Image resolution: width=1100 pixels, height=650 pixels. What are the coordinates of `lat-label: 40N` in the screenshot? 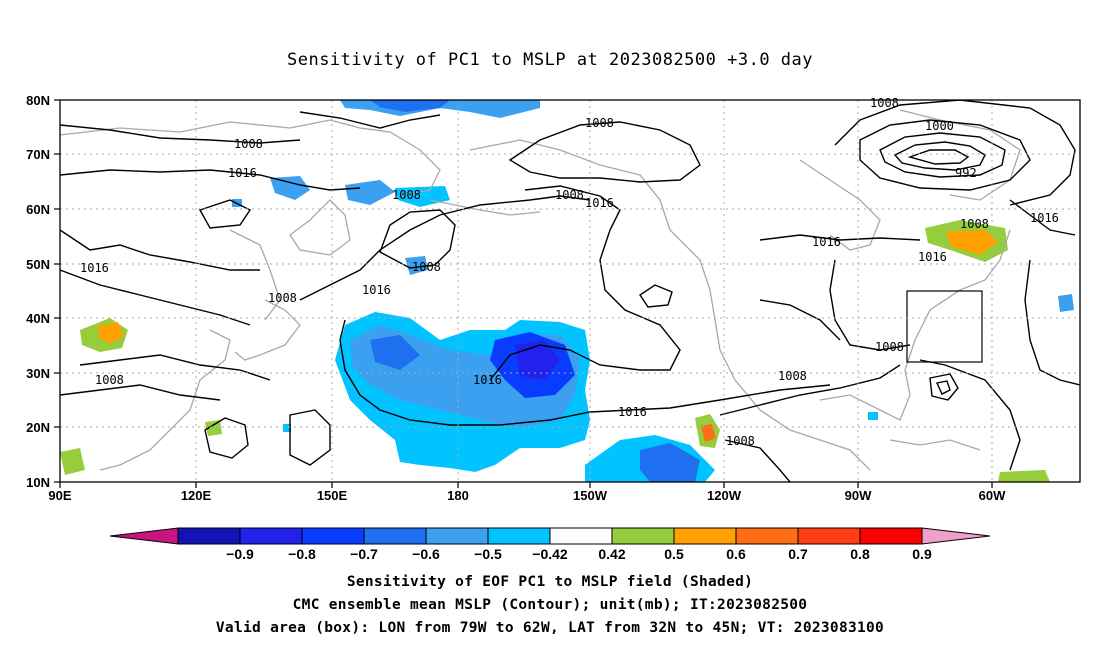 It's located at (38, 318).